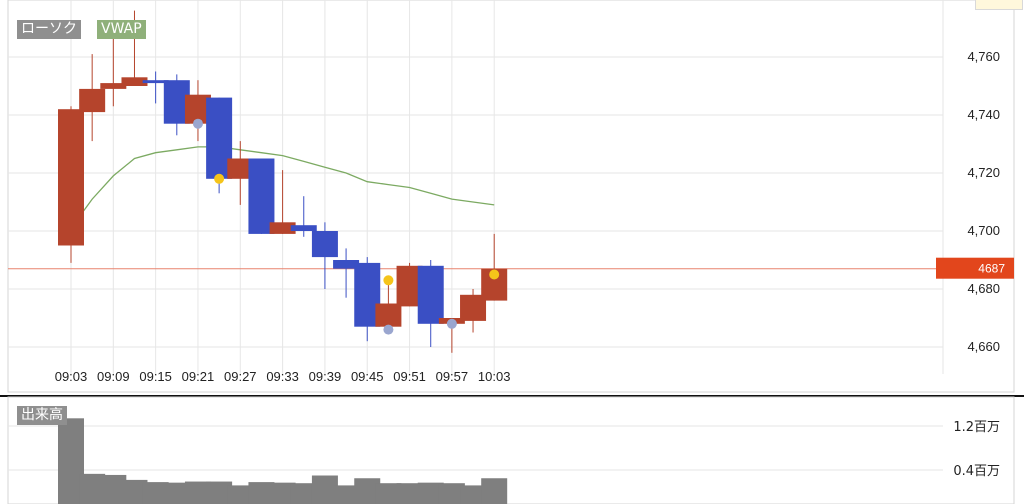 The image size is (1024, 504). I want to click on volume-tick-label: 1.2百万, so click(976, 427).